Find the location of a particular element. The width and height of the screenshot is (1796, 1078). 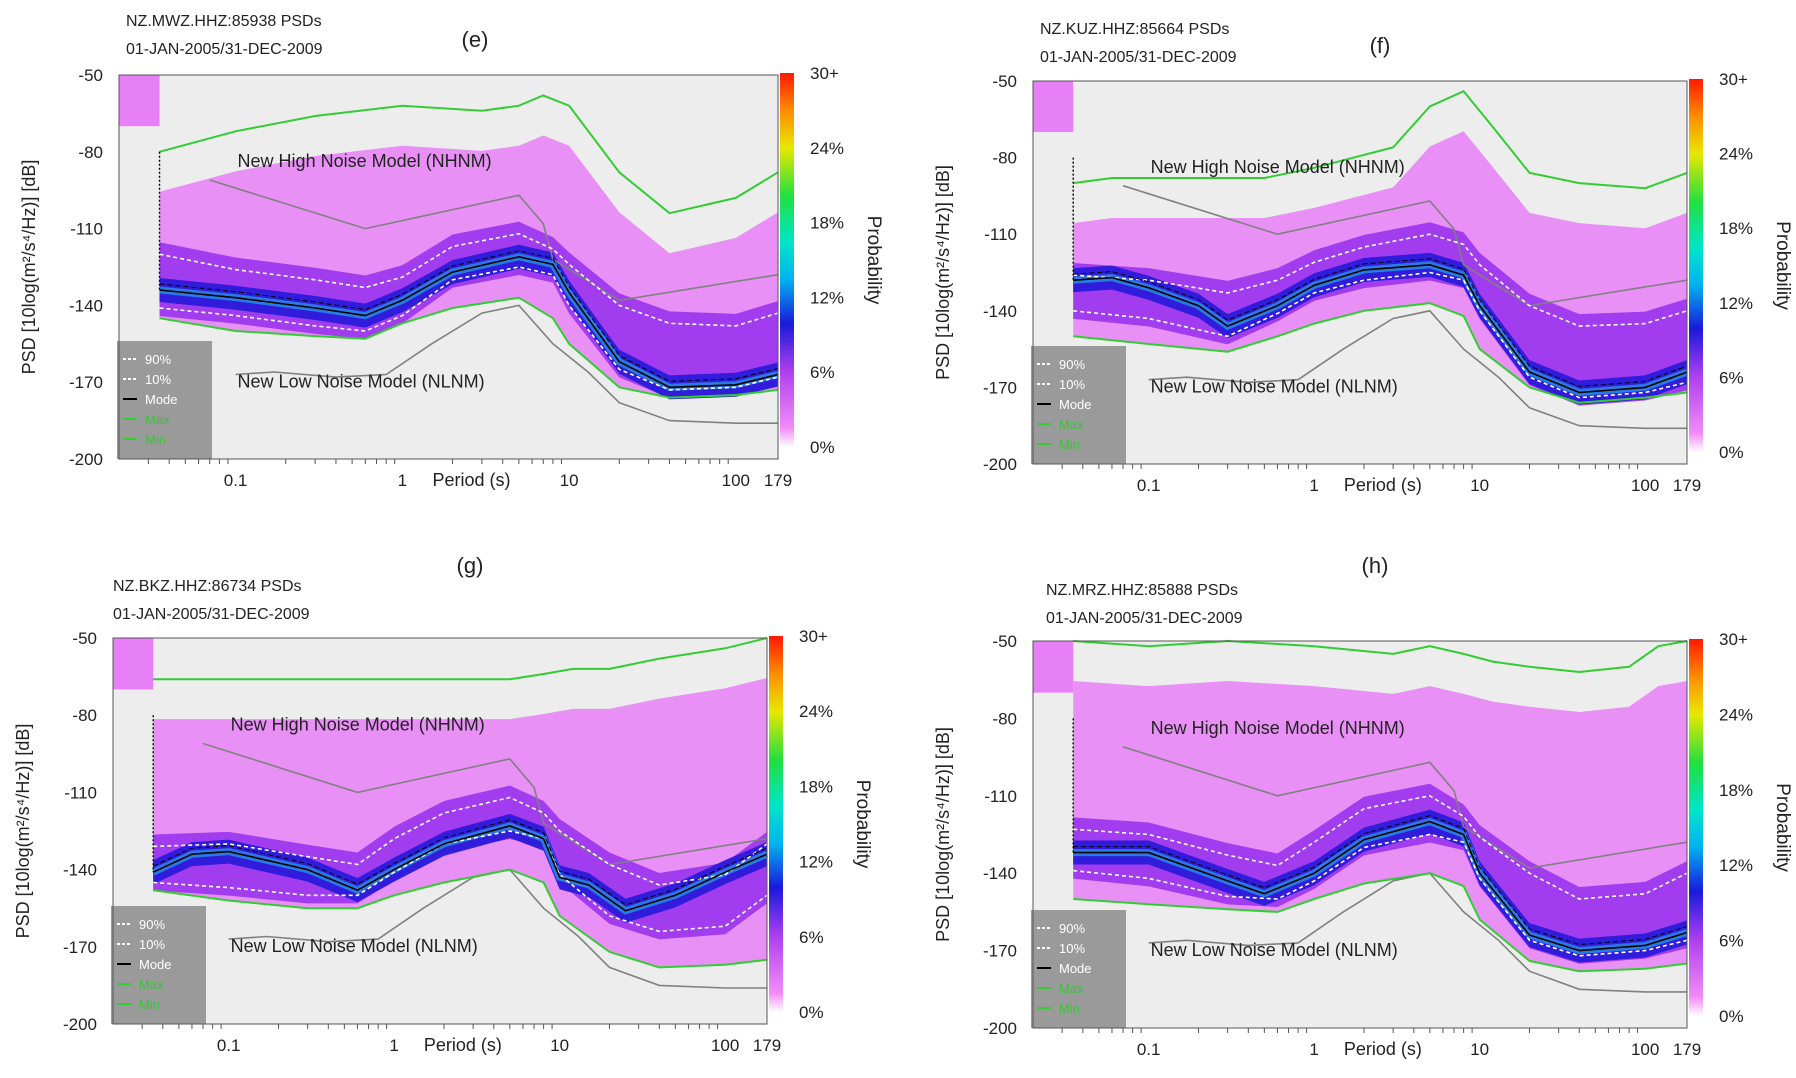

colorbar-tick-label: 12% is located at coordinates (1736, 865).